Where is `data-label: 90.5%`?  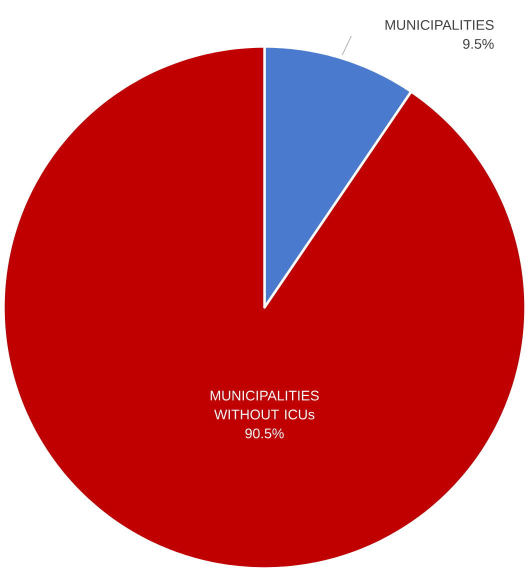 data-label: 90.5% is located at coordinates (264, 433).